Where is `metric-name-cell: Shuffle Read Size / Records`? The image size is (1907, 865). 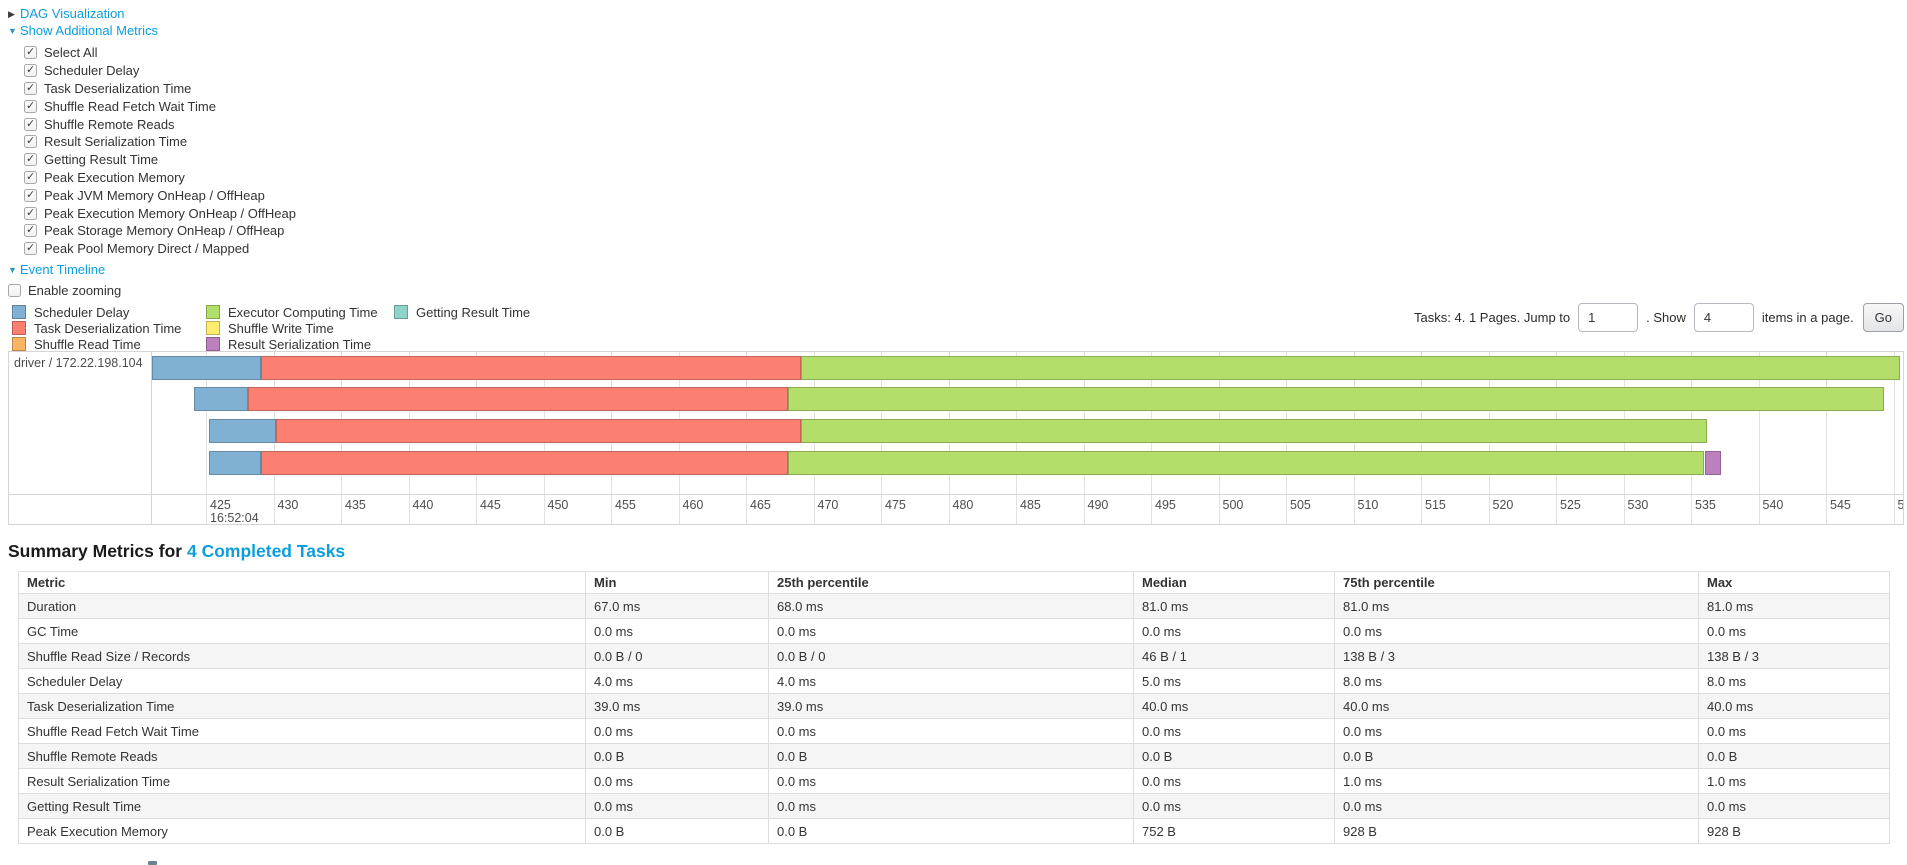
metric-name-cell: Shuffle Read Size / Records is located at coordinates (302, 656).